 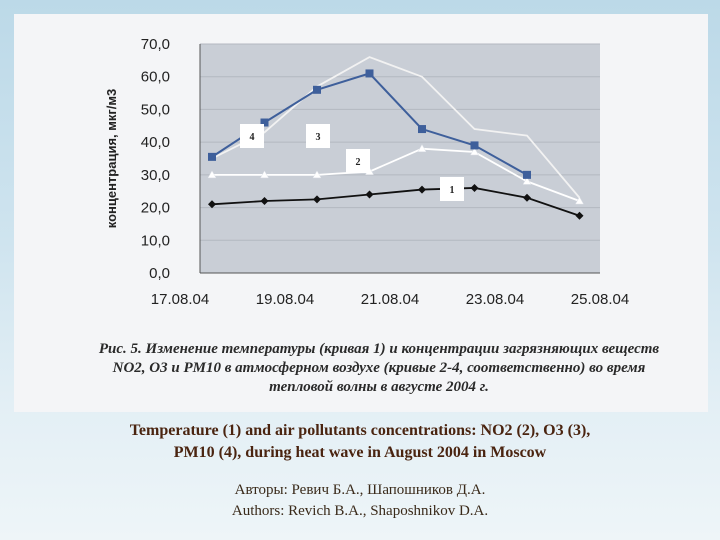 I want to click on y-tick-label: 50,0, so click(x=155, y=109).